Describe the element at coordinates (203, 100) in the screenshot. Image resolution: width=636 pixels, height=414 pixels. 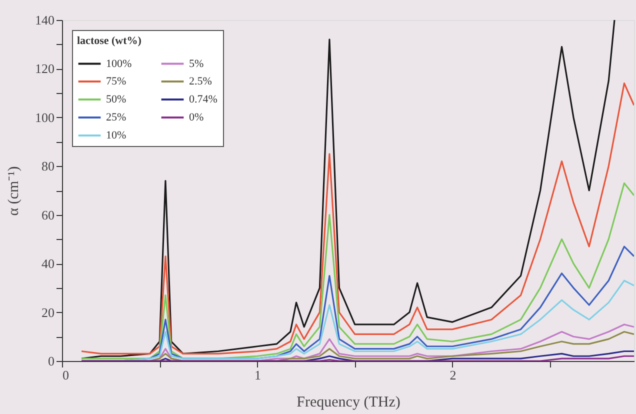
I see `legend-label: 0.74%` at that location.